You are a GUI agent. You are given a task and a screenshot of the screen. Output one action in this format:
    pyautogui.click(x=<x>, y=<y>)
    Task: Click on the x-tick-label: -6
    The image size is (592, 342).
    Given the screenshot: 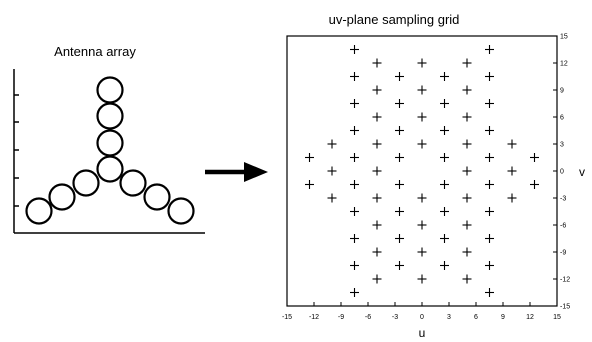 What is the action you would take?
    pyautogui.click(x=368, y=317)
    